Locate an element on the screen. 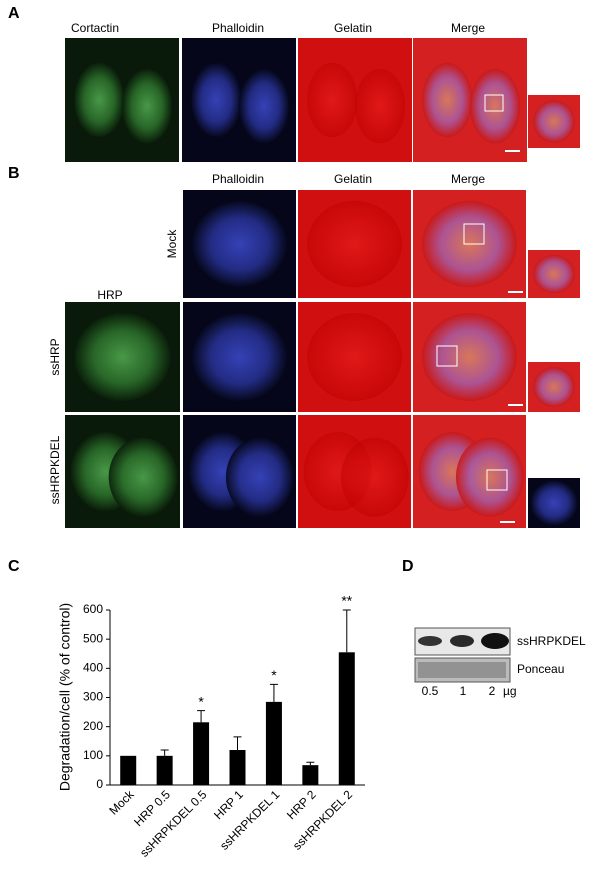 The width and height of the screenshot is (600, 883). column-label: Cortactin is located at coordinates (95, 28).